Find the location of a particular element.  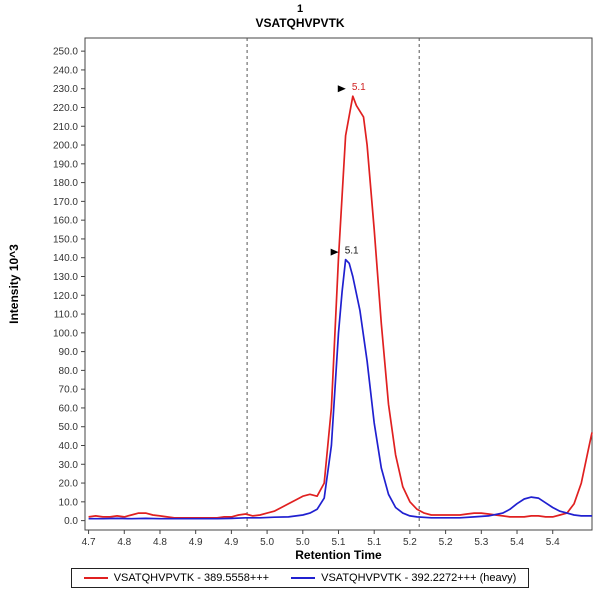

y-tick-label: 70.0 is located at coordinates (69, 390).